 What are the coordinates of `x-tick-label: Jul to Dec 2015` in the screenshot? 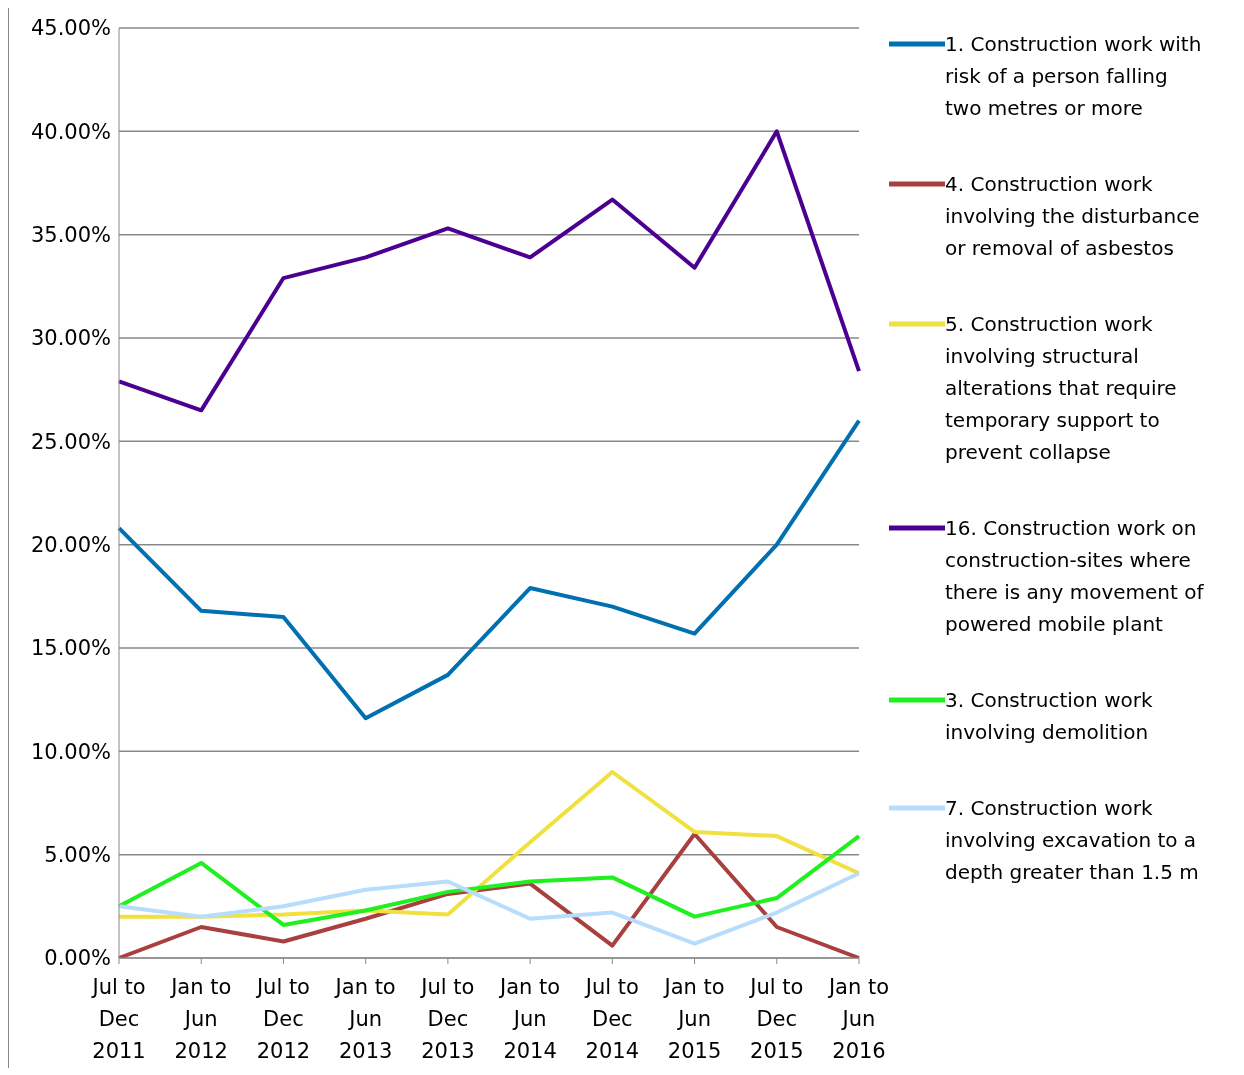 It's located at (776, 1019).